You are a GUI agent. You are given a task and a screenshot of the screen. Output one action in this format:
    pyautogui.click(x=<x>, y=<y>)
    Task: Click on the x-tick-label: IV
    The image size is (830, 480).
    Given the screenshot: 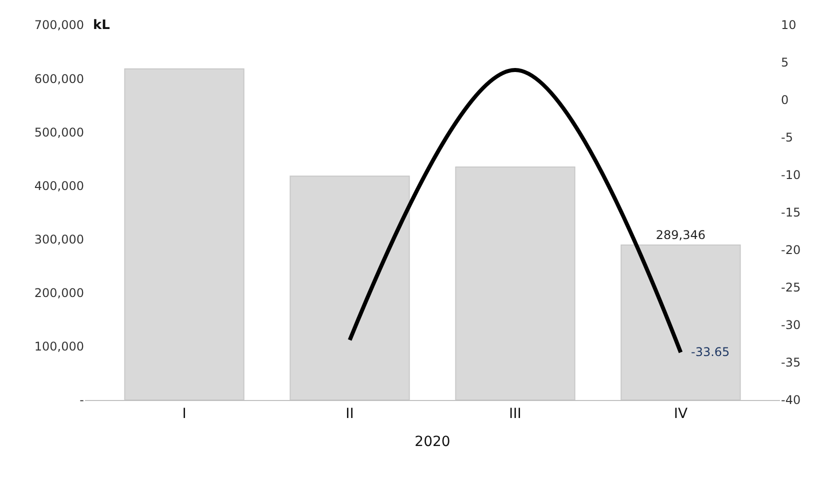 What is the action you would take?
    pyautogui.click(x=681, y=414)
    